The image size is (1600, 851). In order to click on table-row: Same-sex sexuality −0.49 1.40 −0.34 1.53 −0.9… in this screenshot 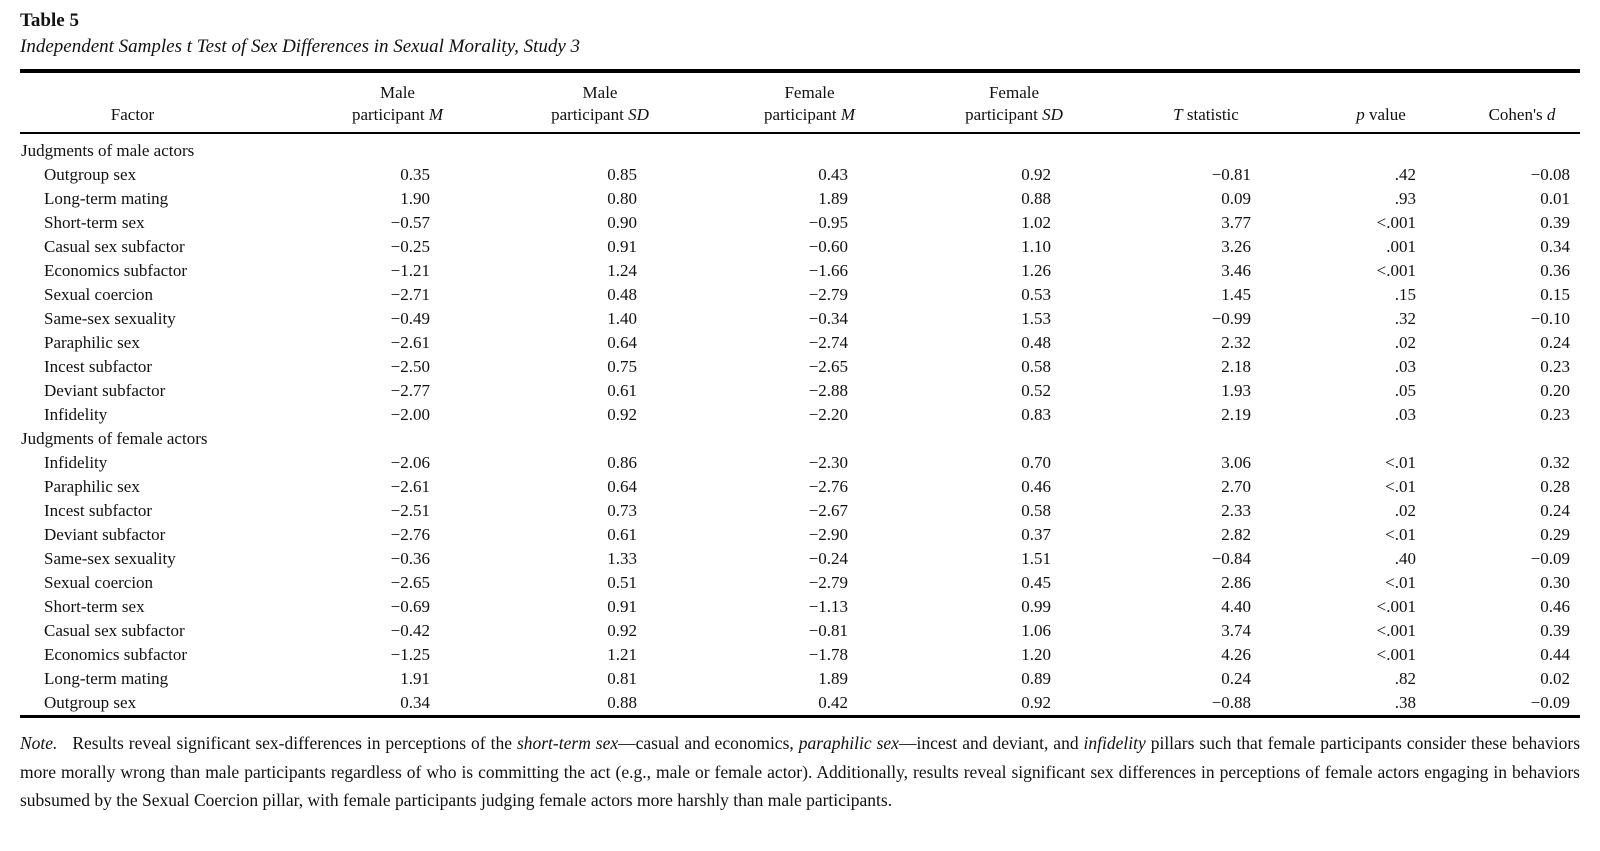, I will do `click(800, 319)`.